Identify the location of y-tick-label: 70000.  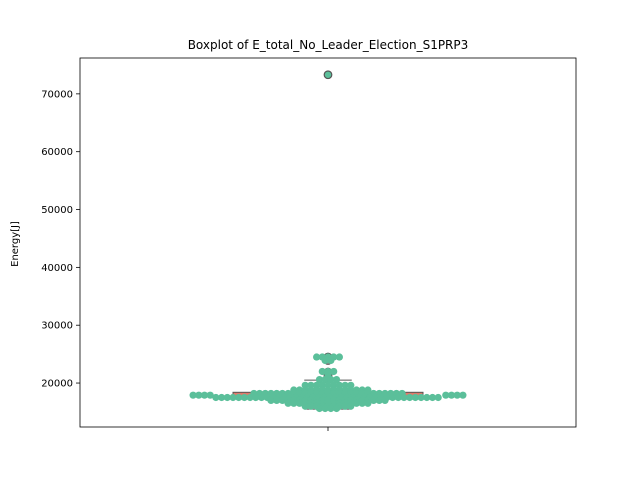
(57, 94).